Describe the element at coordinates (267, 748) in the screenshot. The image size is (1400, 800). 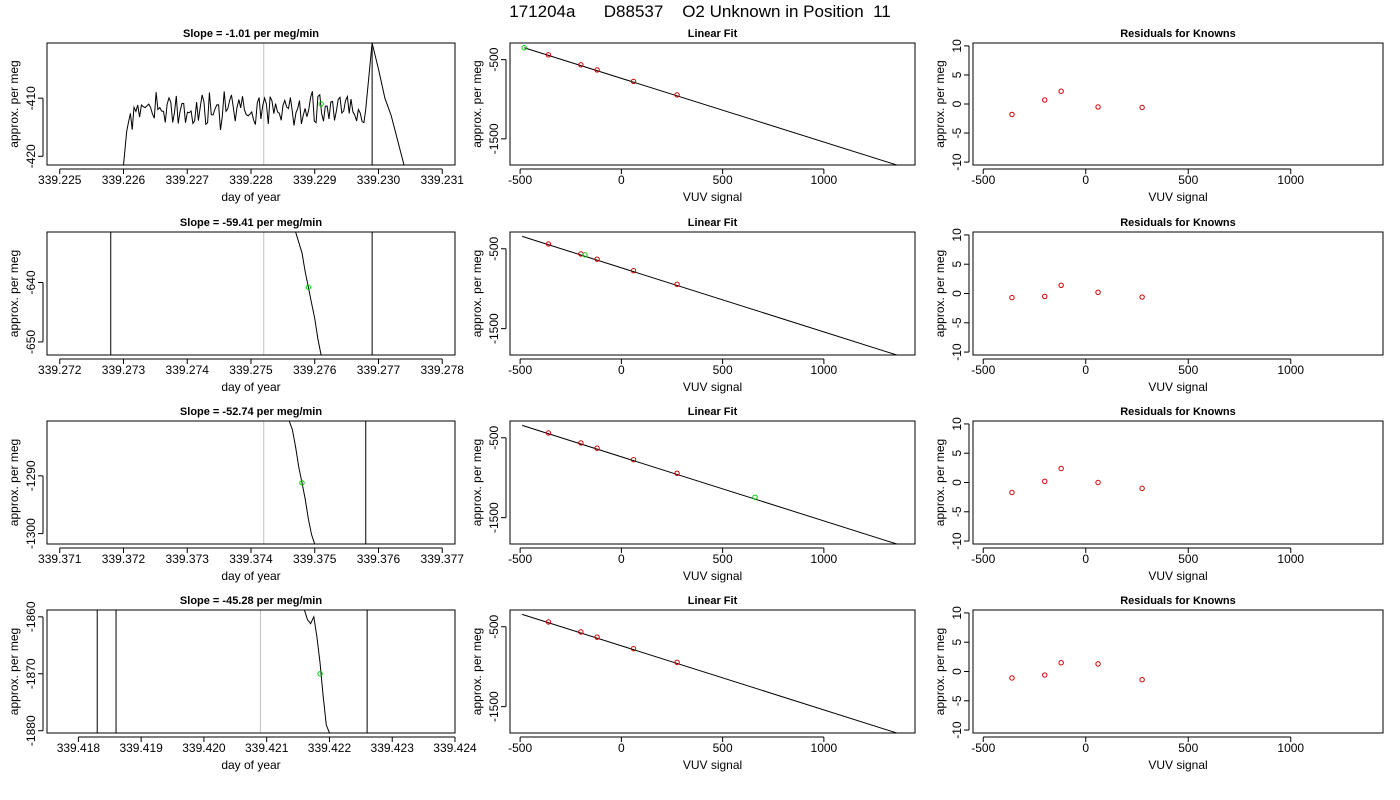
I see `x-tick-label: 339.421` at that location.